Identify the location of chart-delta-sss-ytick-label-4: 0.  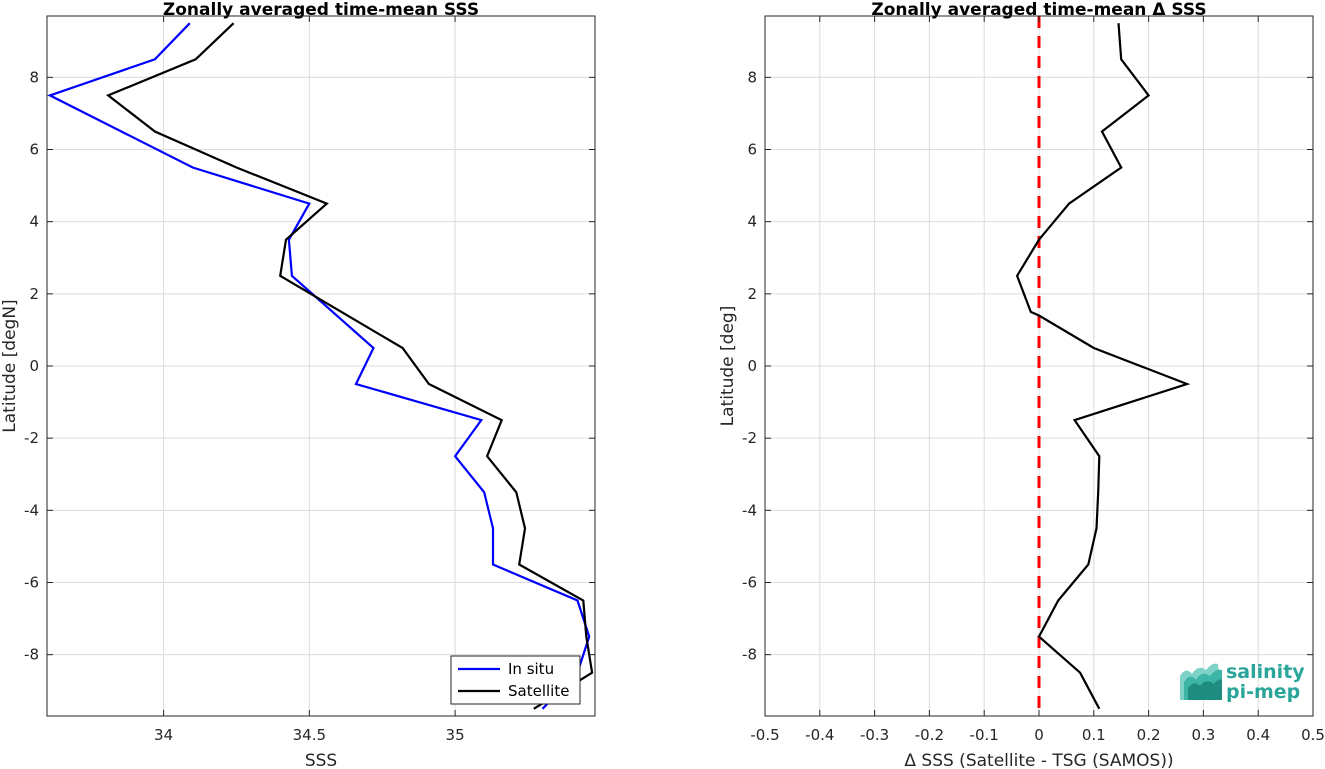
(752, 366).